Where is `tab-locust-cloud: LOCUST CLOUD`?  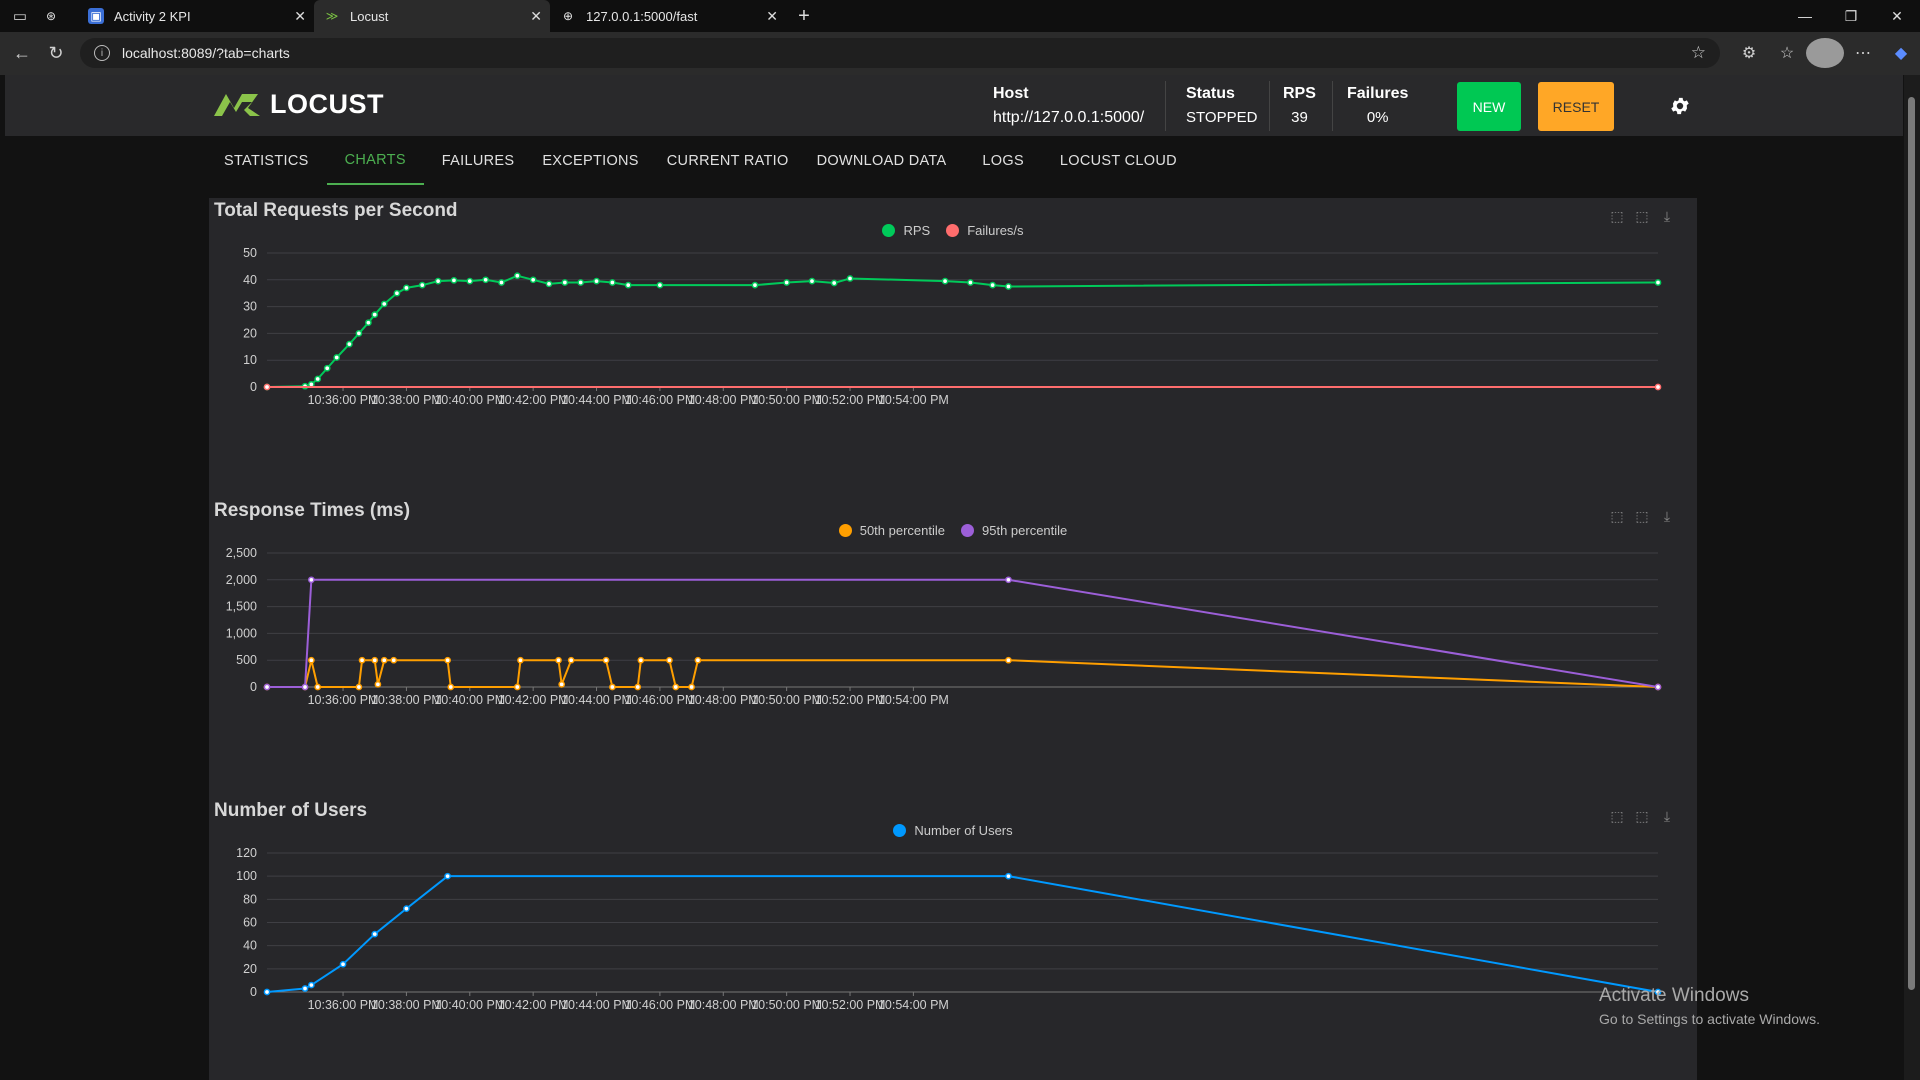
tab-locust-cloud: LOCUST CLOUD is located at coordinates (1118, 161).